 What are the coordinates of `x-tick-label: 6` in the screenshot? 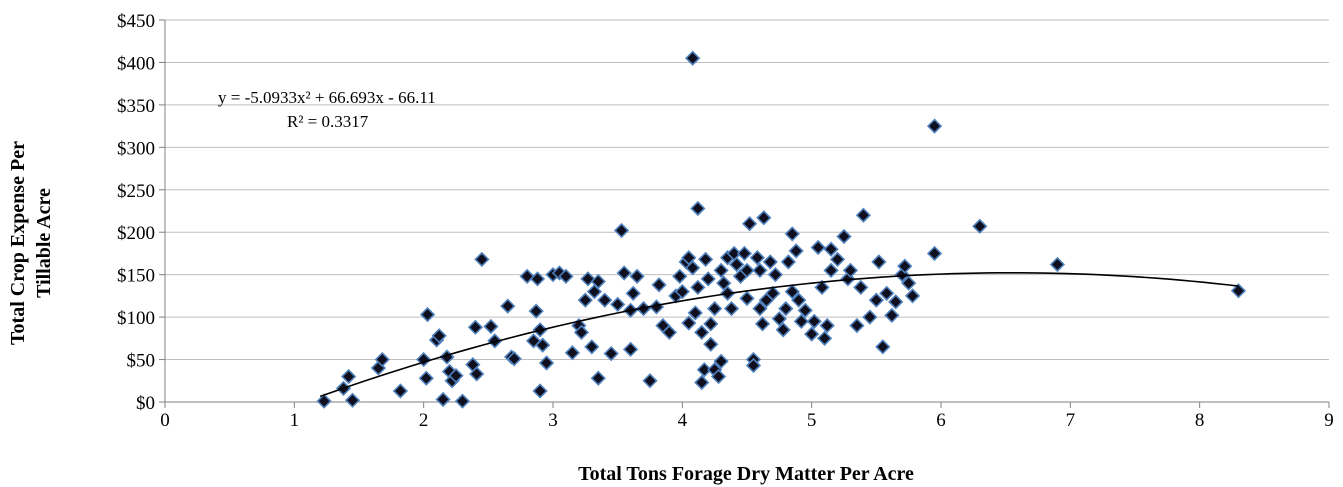 It's located at (941, 420).